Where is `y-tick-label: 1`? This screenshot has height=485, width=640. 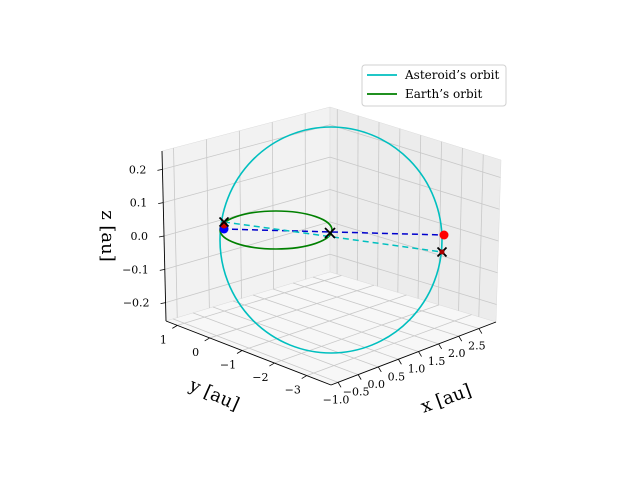 y-tick-label: 1 is located at coordinates (163, 339).